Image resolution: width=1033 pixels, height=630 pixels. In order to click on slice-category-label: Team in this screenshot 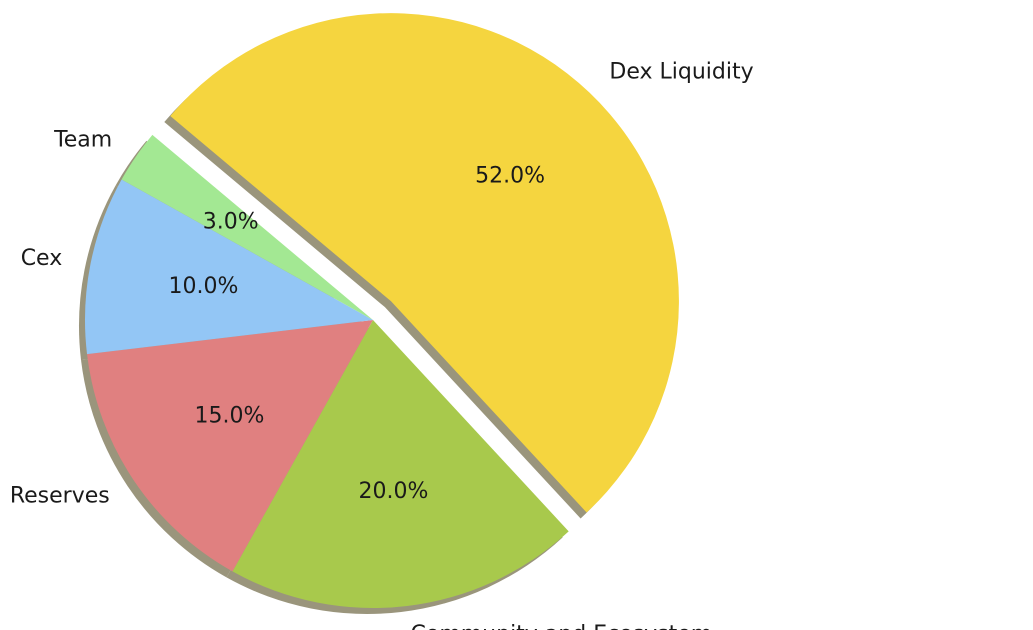, I will do `click(82, 140)`.